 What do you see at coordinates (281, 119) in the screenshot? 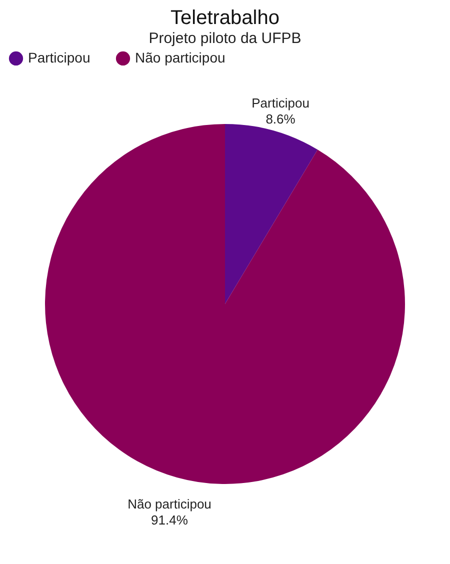
I see `data-label: 8.6%` at bounding box center [281, 119].